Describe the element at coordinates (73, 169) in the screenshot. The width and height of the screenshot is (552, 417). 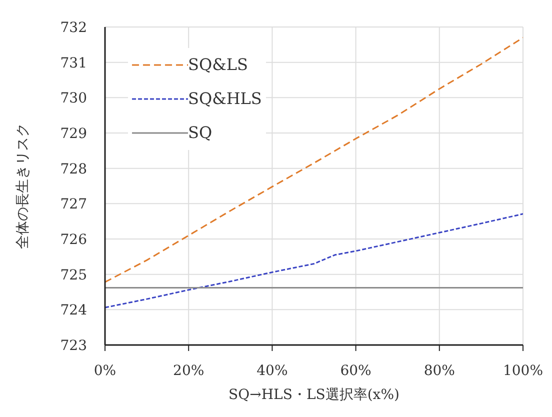
I see `y-tick-label: 728` at that location.